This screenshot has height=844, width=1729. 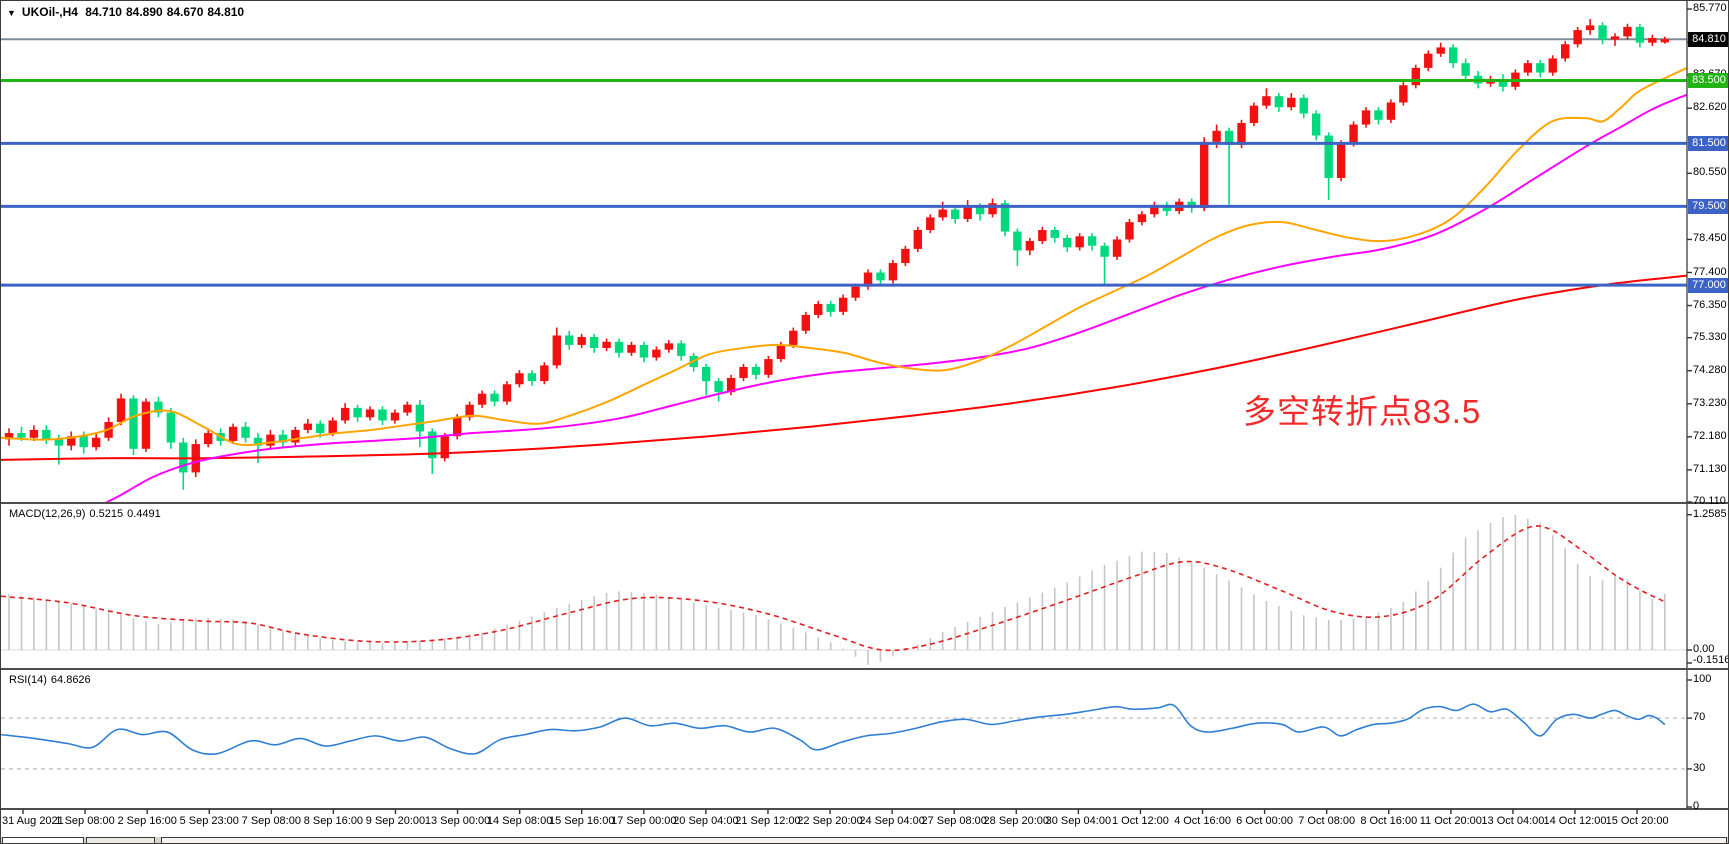 What do you see at coordinates (185, 12) in the screenshot?
I see `ohlc-low: 84.670` at bounding box center [185, 12].